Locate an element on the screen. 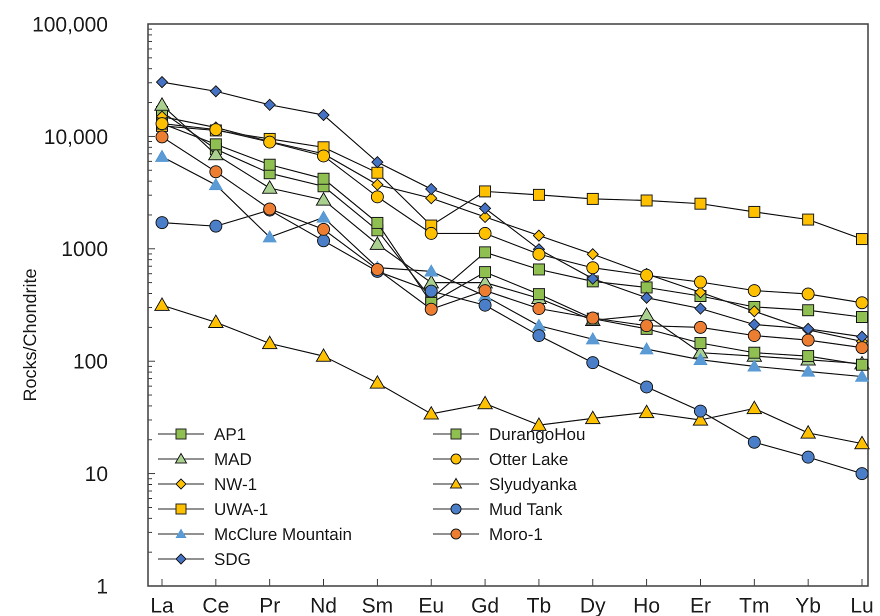  y-tick-label: 10,000 is located at coordinates (76, 137).